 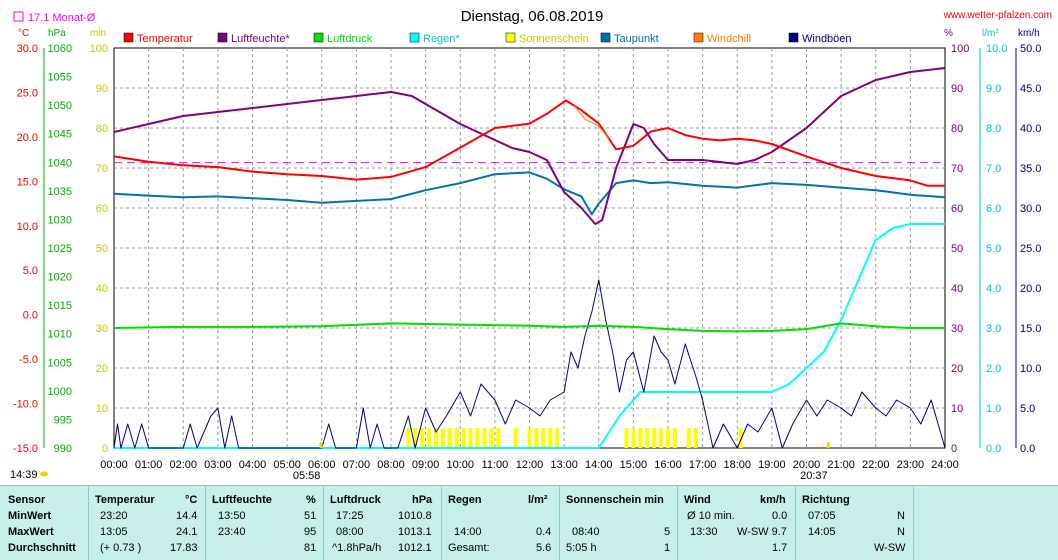 I want to click on legend-label: Windböen, so click(x=827, y=39).